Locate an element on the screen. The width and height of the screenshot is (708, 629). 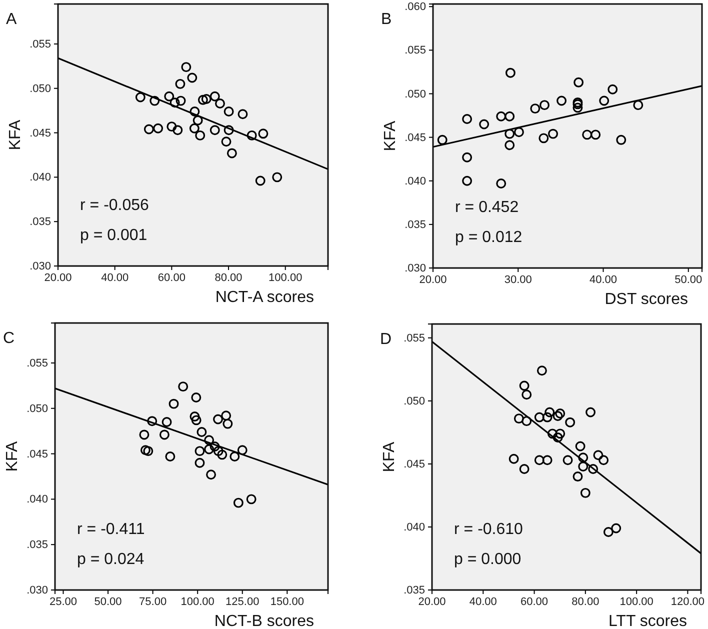
y-tick-label: .045 is located at coordinates (414, 464).